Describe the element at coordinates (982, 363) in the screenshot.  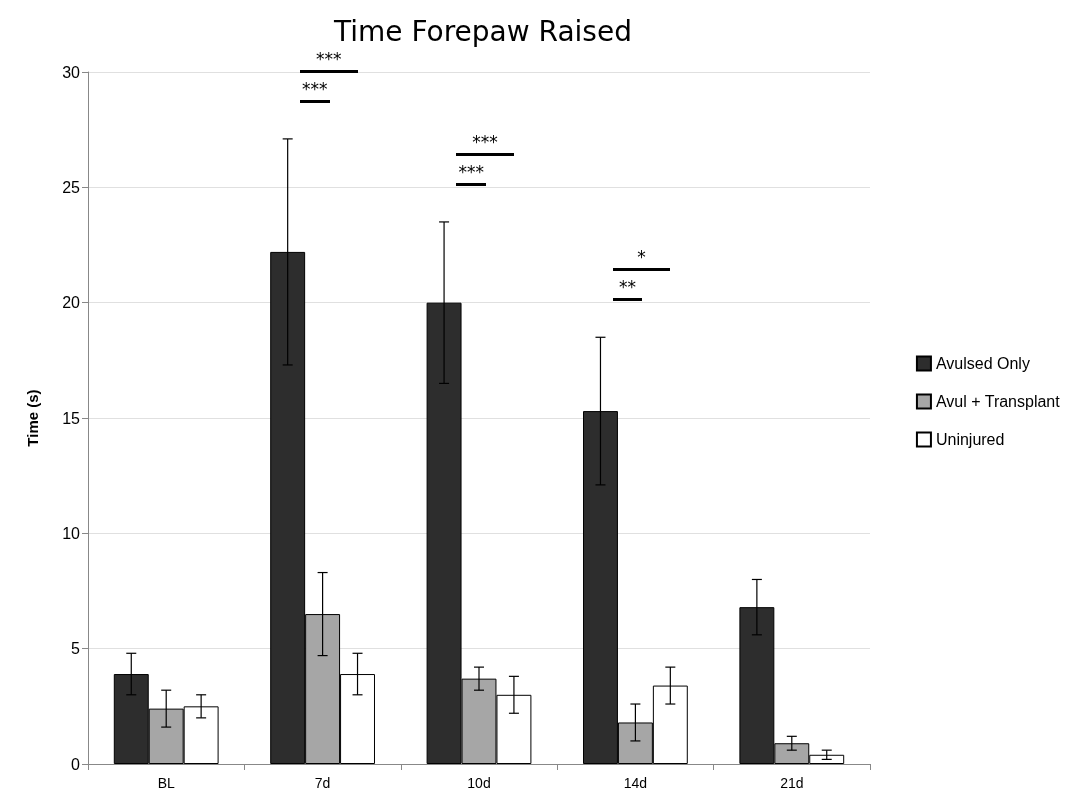
I see `legend-label: Avulsed Only` at that location.